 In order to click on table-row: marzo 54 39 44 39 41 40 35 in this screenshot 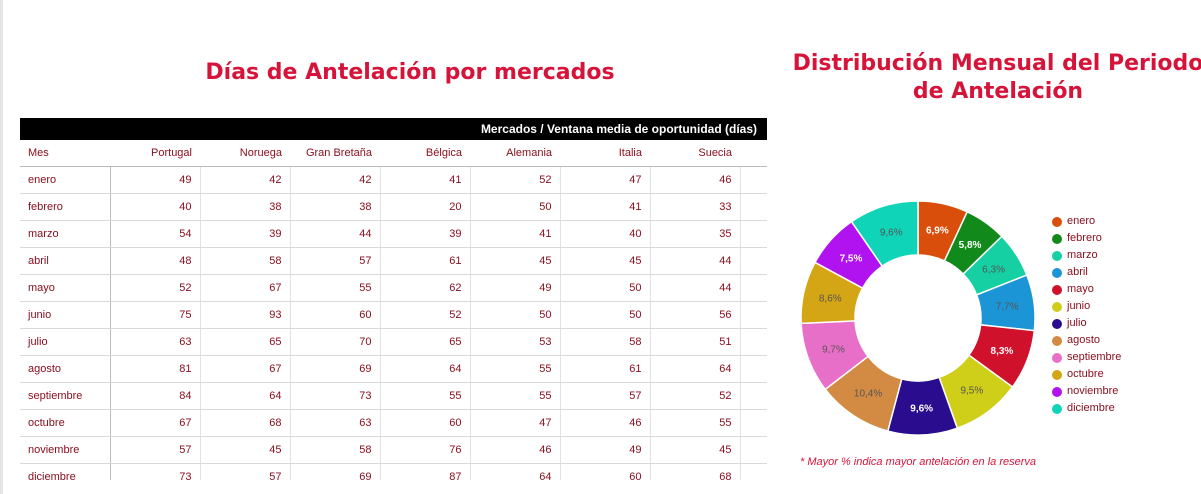, I will do `click(393, 234)`.